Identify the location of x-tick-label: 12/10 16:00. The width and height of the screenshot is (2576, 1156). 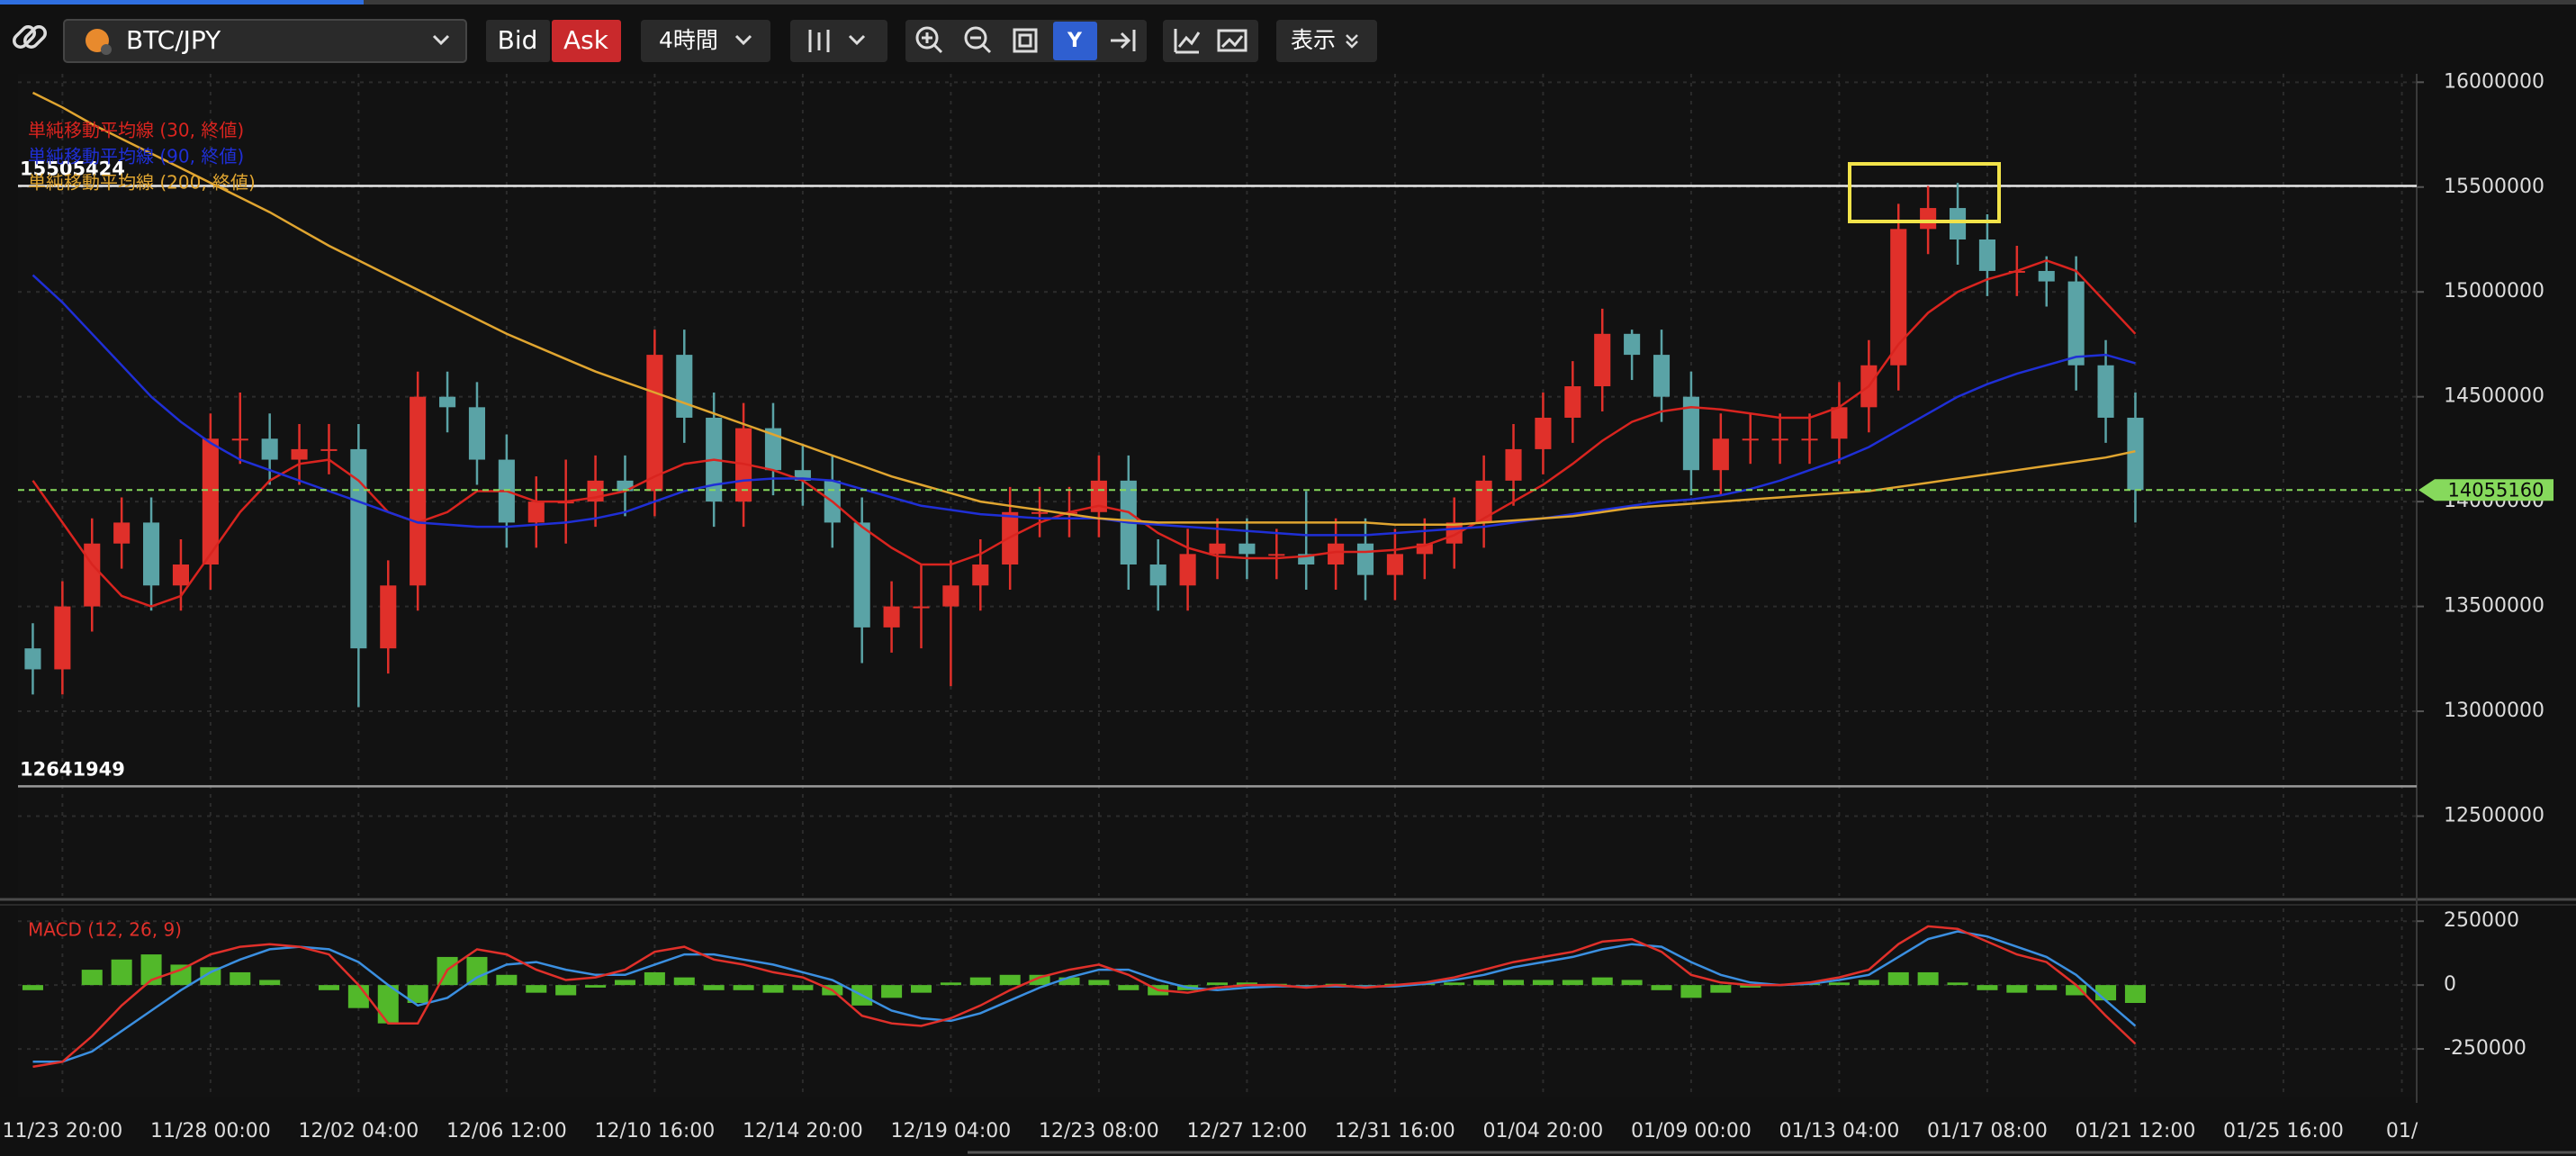
(654, 1131).